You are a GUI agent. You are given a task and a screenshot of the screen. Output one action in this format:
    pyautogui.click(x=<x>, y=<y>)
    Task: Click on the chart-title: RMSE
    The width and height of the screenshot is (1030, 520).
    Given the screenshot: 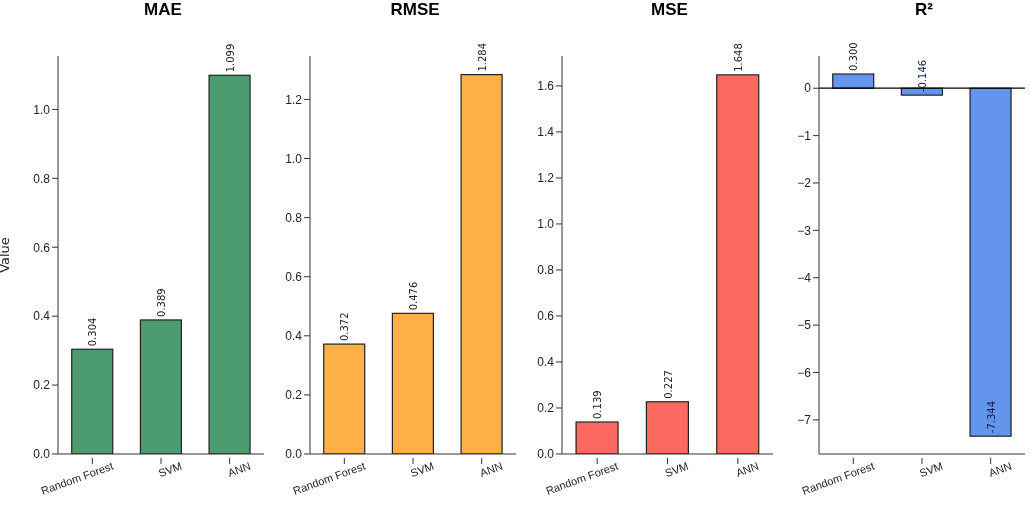 What is the action you would take?
    pyautogui.click(x=415, y=10)
    